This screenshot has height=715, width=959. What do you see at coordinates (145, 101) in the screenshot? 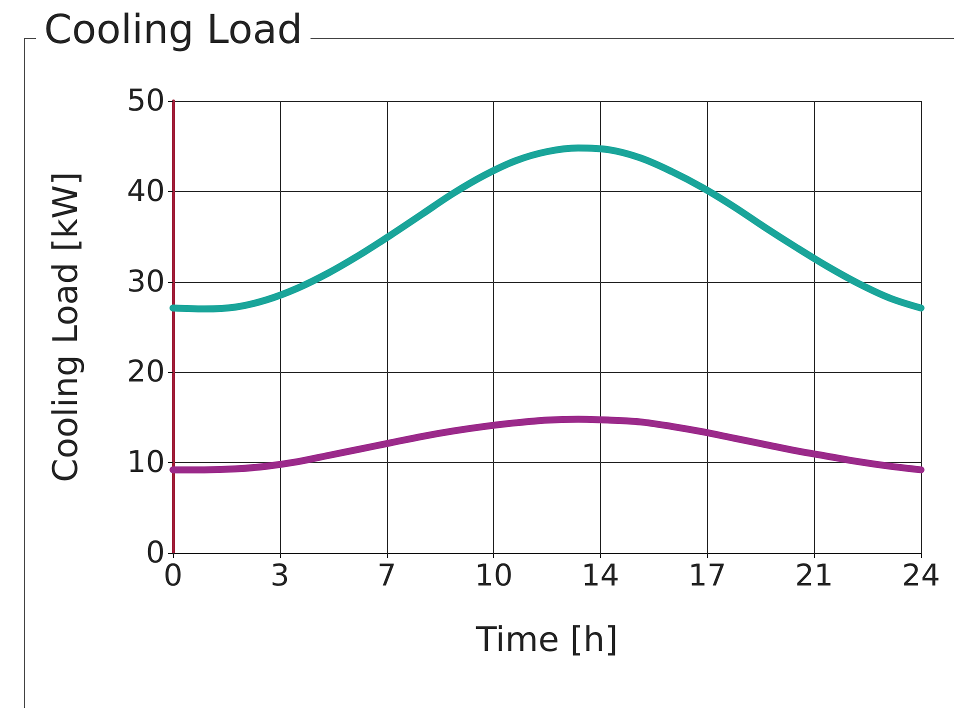
I see `y-tick-label: 50` at bounding box center [145, 101].